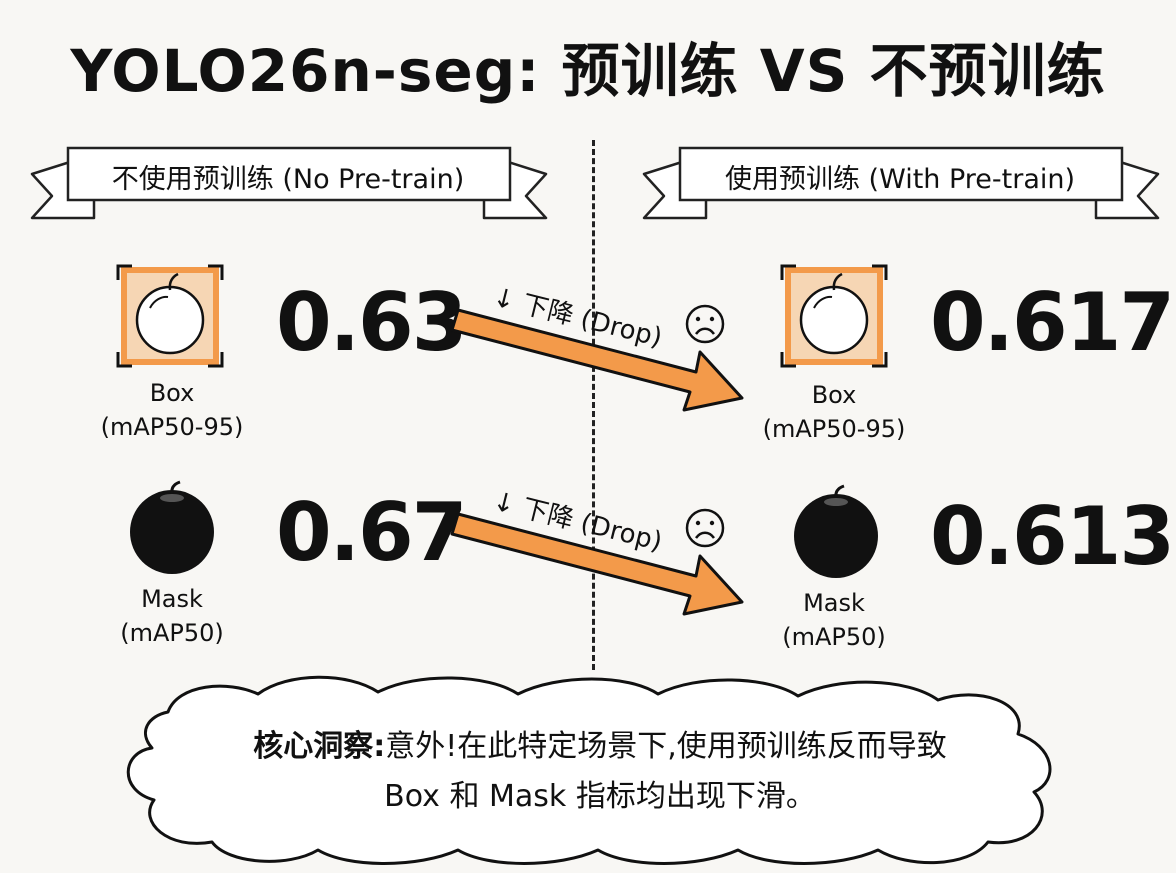 The height and width of the screenshot is (873, 1176). What do you see at coordinates (371, 322) in the screenshot?
I see `box-value-no-pretrain: 0.63` at bounding box center [371, 322].